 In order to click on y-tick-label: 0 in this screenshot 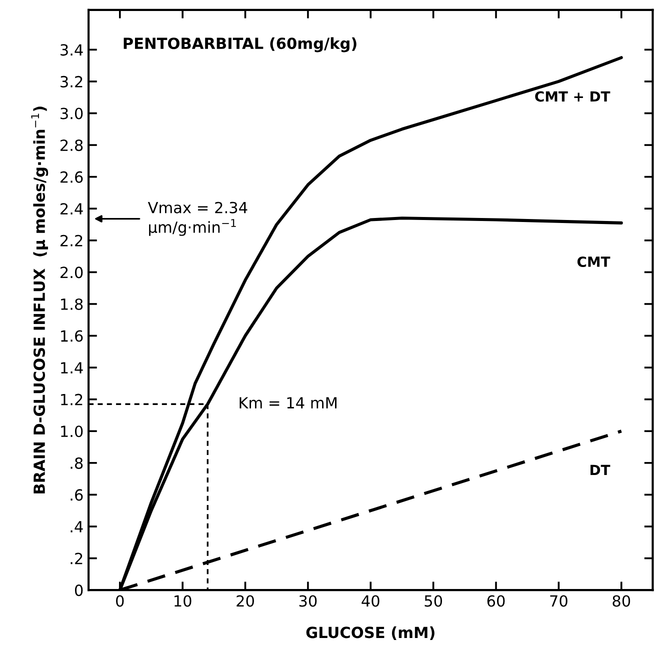, I will do `click(78, 590)`.